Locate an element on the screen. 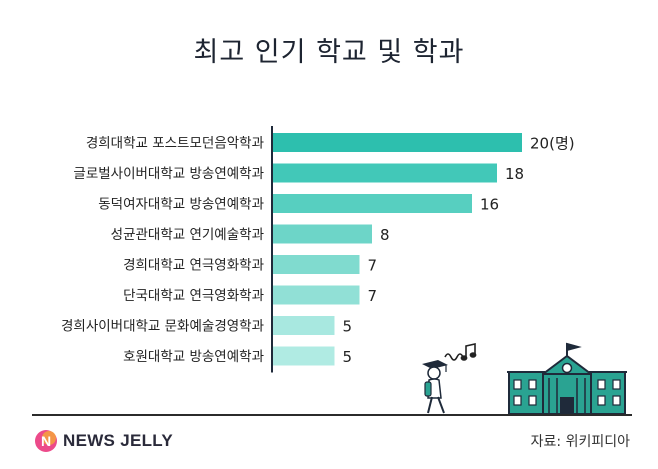 This screenshot has height=469, width=658. ground-line is located at coordinates (332, 415).